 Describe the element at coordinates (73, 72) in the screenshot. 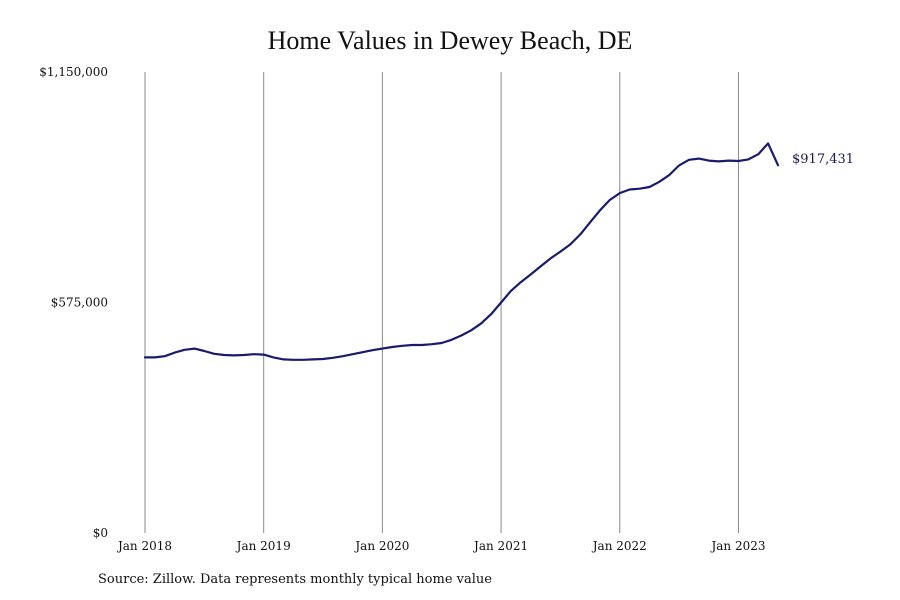

I see `y-tick-label: $1,150,000` at that location.